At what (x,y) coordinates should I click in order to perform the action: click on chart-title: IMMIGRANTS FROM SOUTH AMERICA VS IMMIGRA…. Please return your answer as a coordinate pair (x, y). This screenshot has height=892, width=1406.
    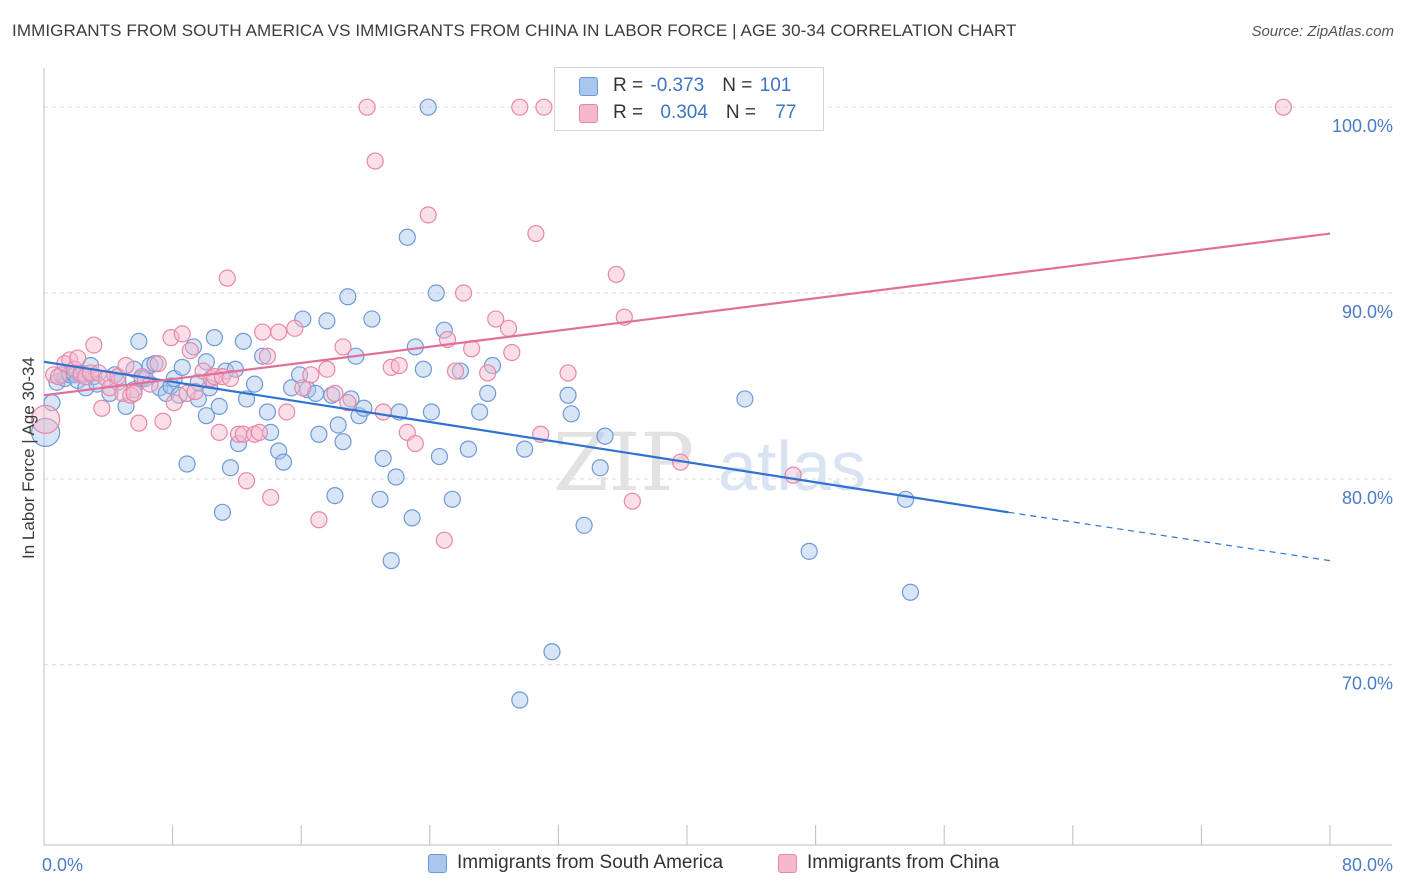
    Looking at the image, I should click on (514, 30).